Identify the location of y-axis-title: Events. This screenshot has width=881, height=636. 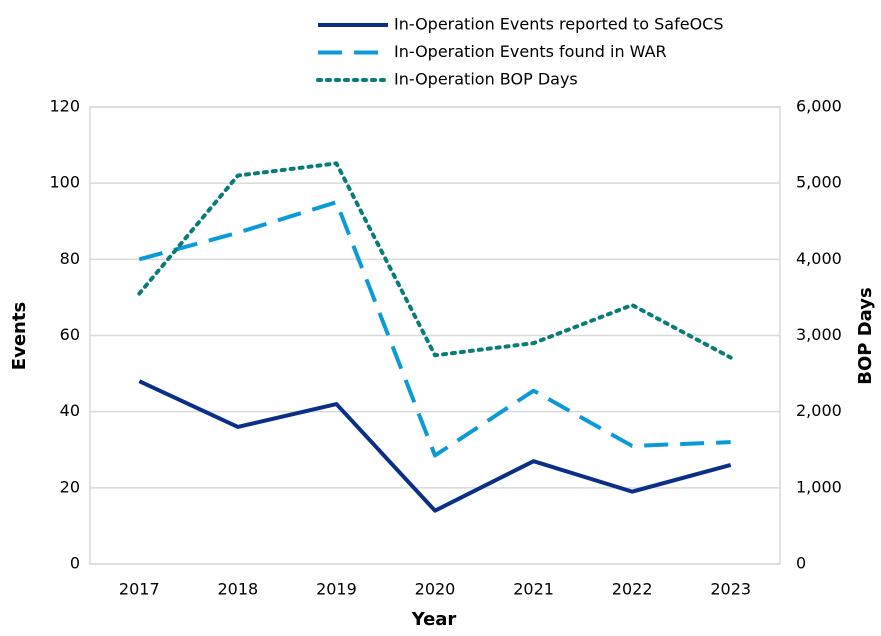
(19, 336).